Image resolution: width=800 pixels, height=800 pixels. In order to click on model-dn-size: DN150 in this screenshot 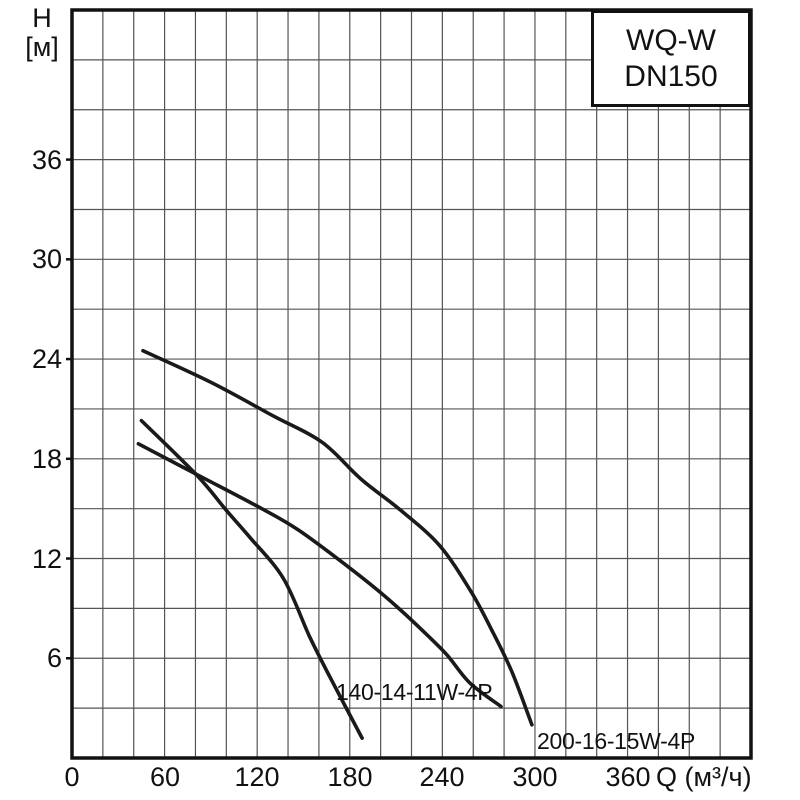, I will do `click(671, 76)`.